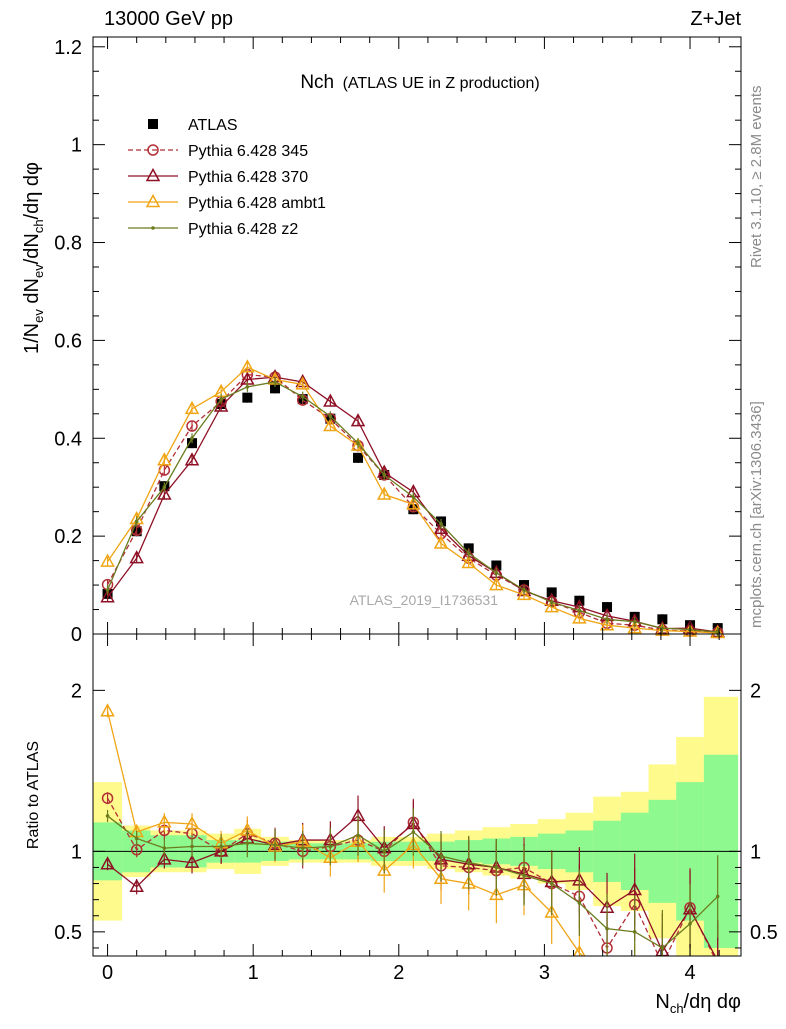  Describe the element at coordinates (76, 852) in the screenshot. I see `y-tick-label-ratio: 1` at that location.